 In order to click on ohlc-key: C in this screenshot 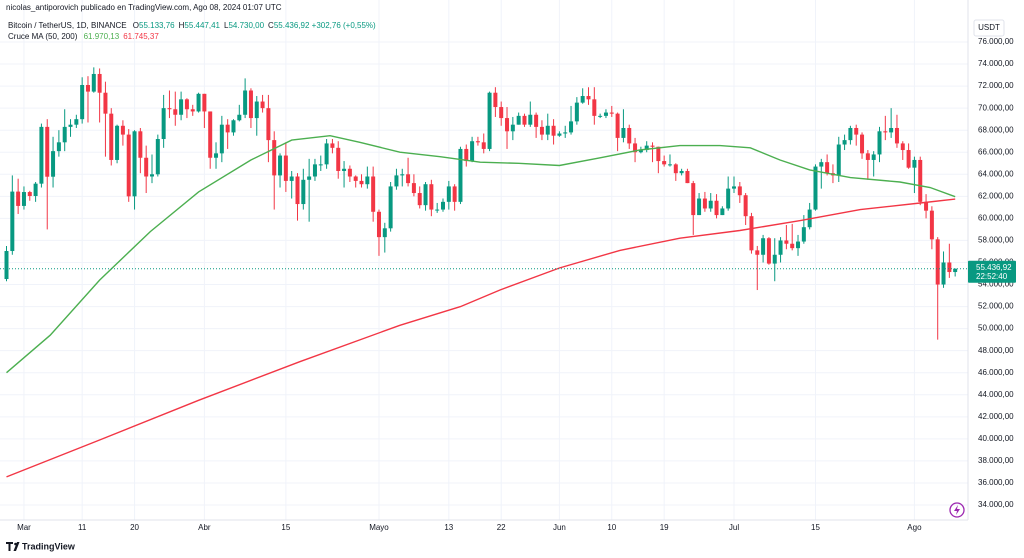, I will do `click(271, 25)`.